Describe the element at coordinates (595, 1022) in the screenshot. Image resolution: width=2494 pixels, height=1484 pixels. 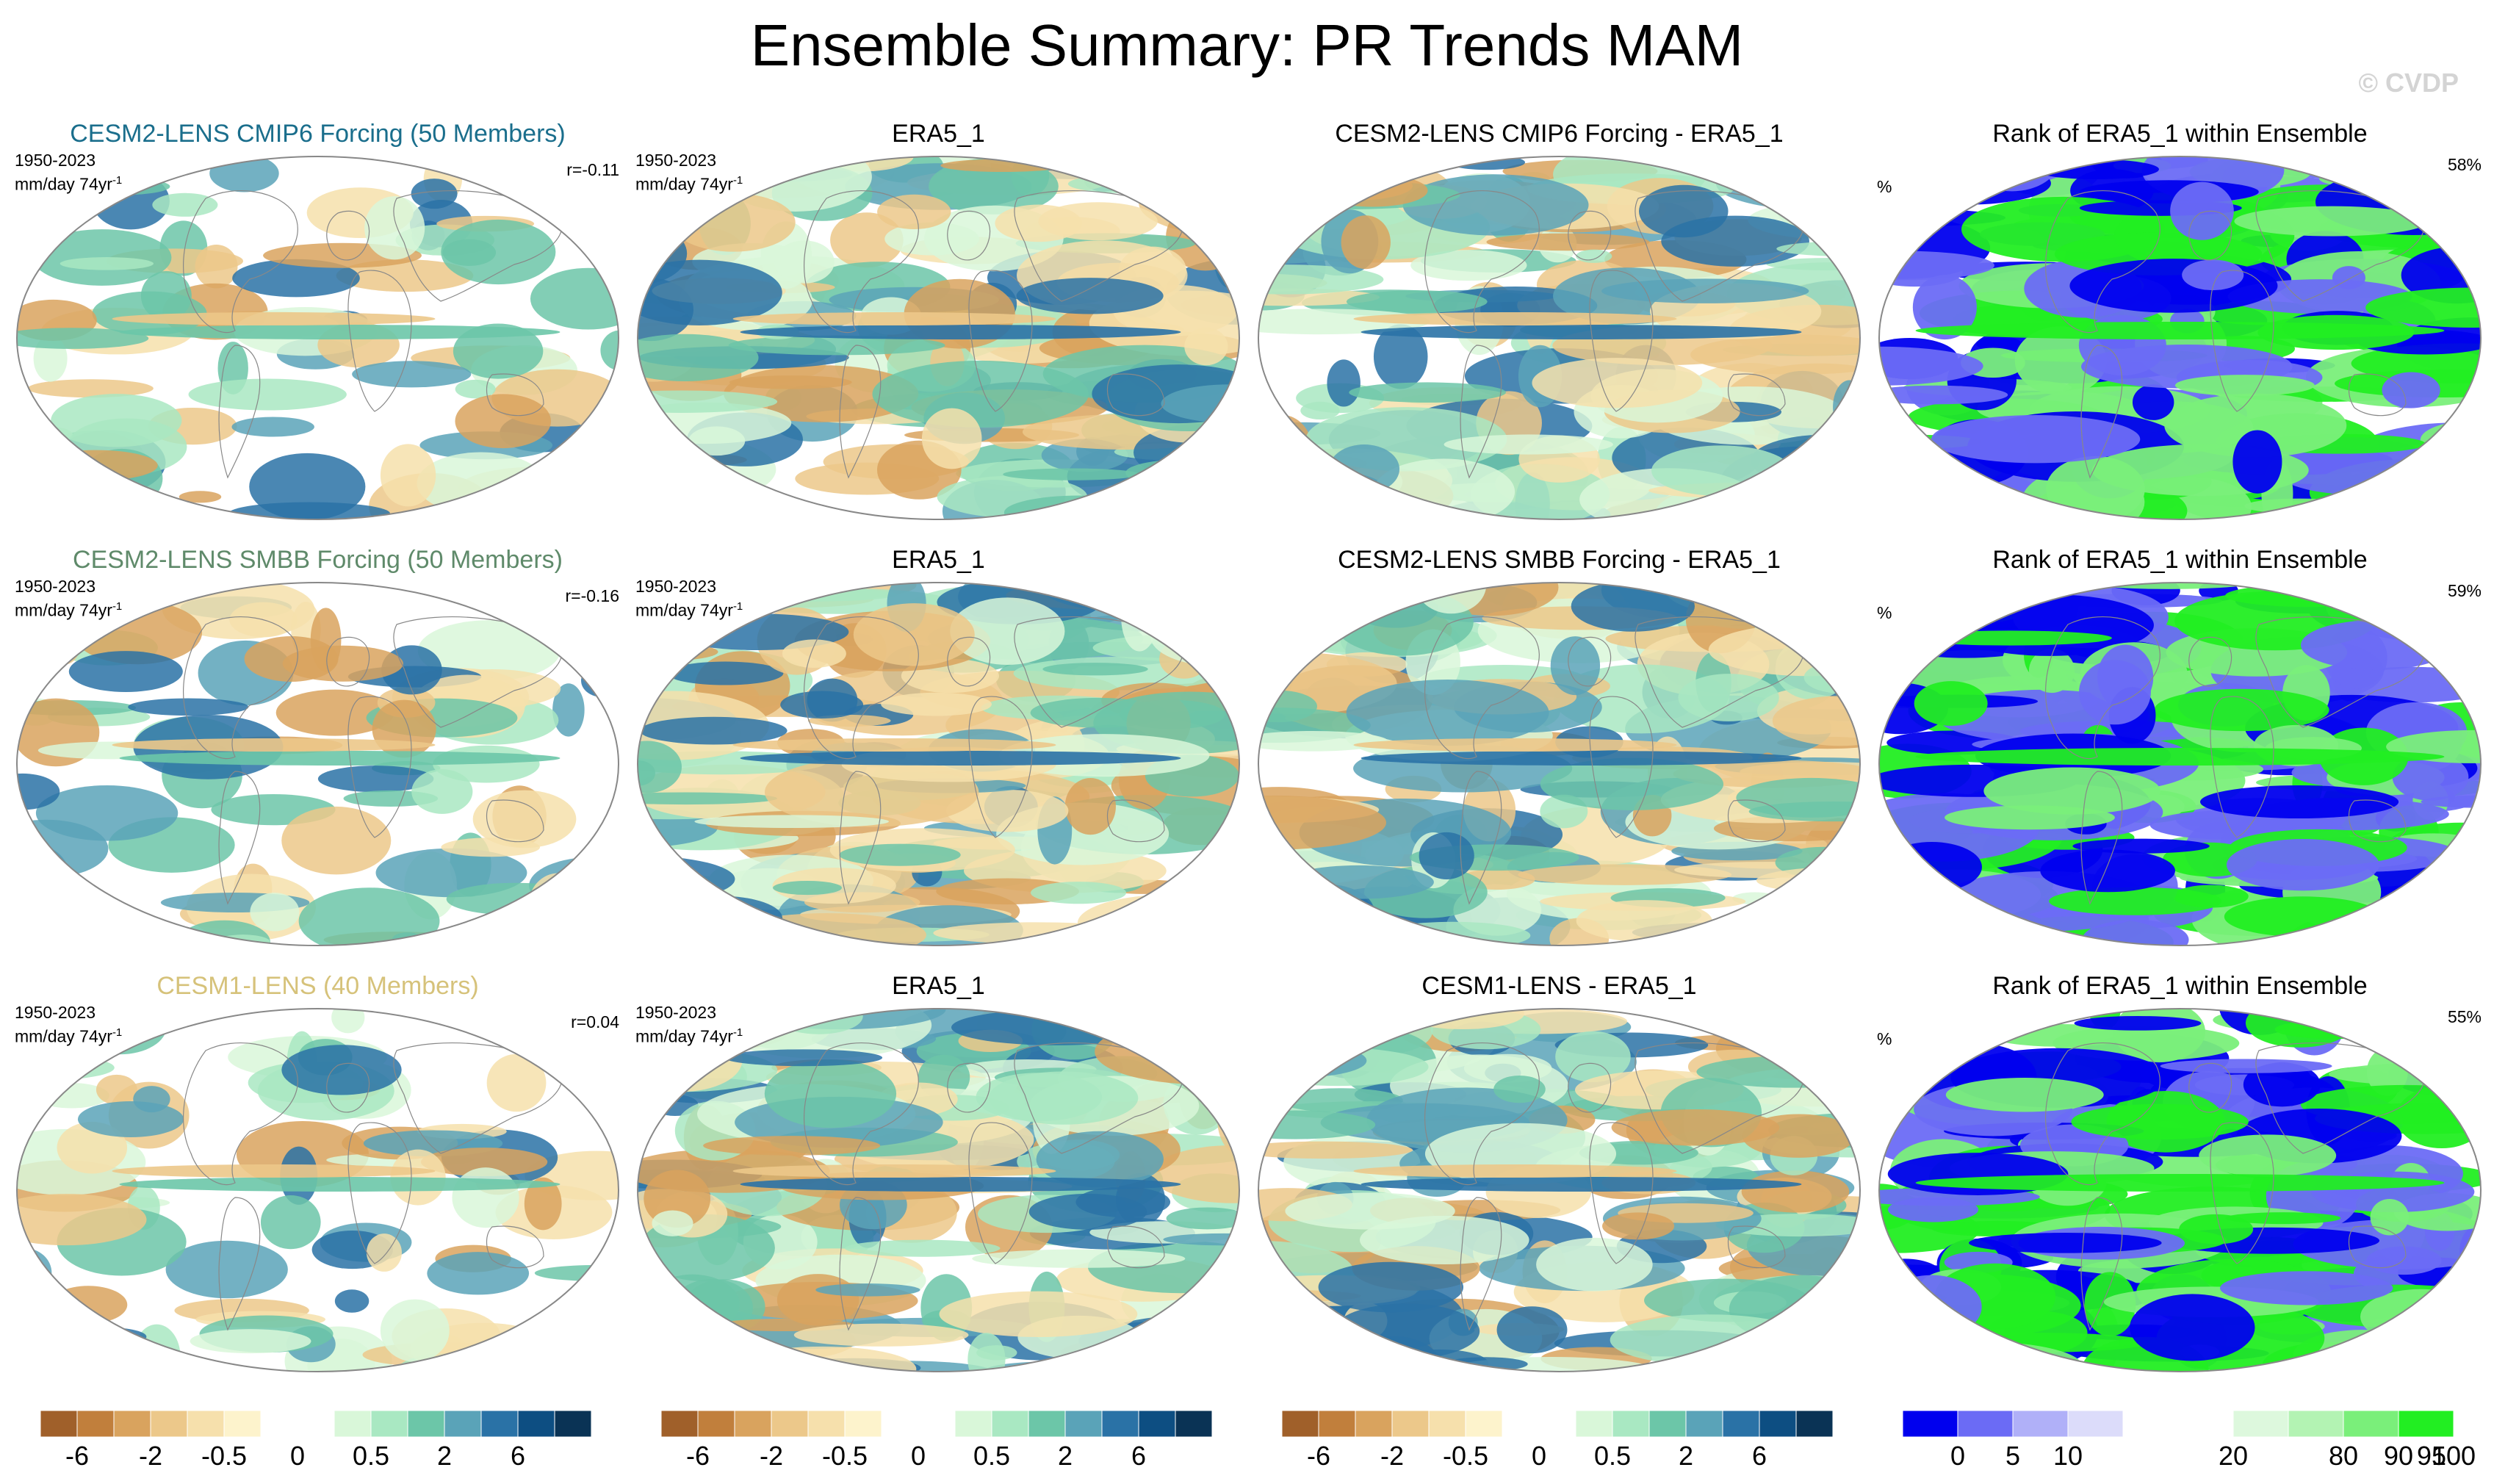
I see `pattern-correlation: r=0.04` at that location.